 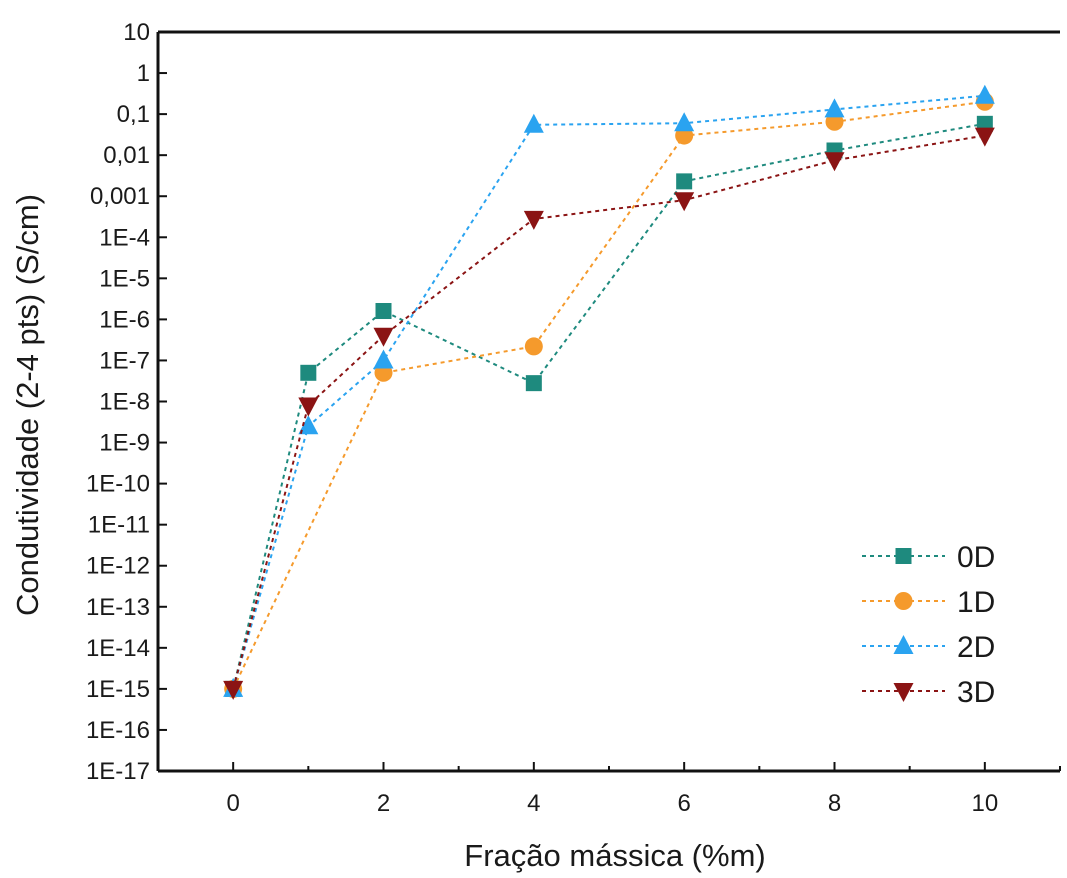 What do you see at coordinates (118, 607) in the screenshot?
I see `y-tick-label: 1E-13` at bounding box center [118, 607].